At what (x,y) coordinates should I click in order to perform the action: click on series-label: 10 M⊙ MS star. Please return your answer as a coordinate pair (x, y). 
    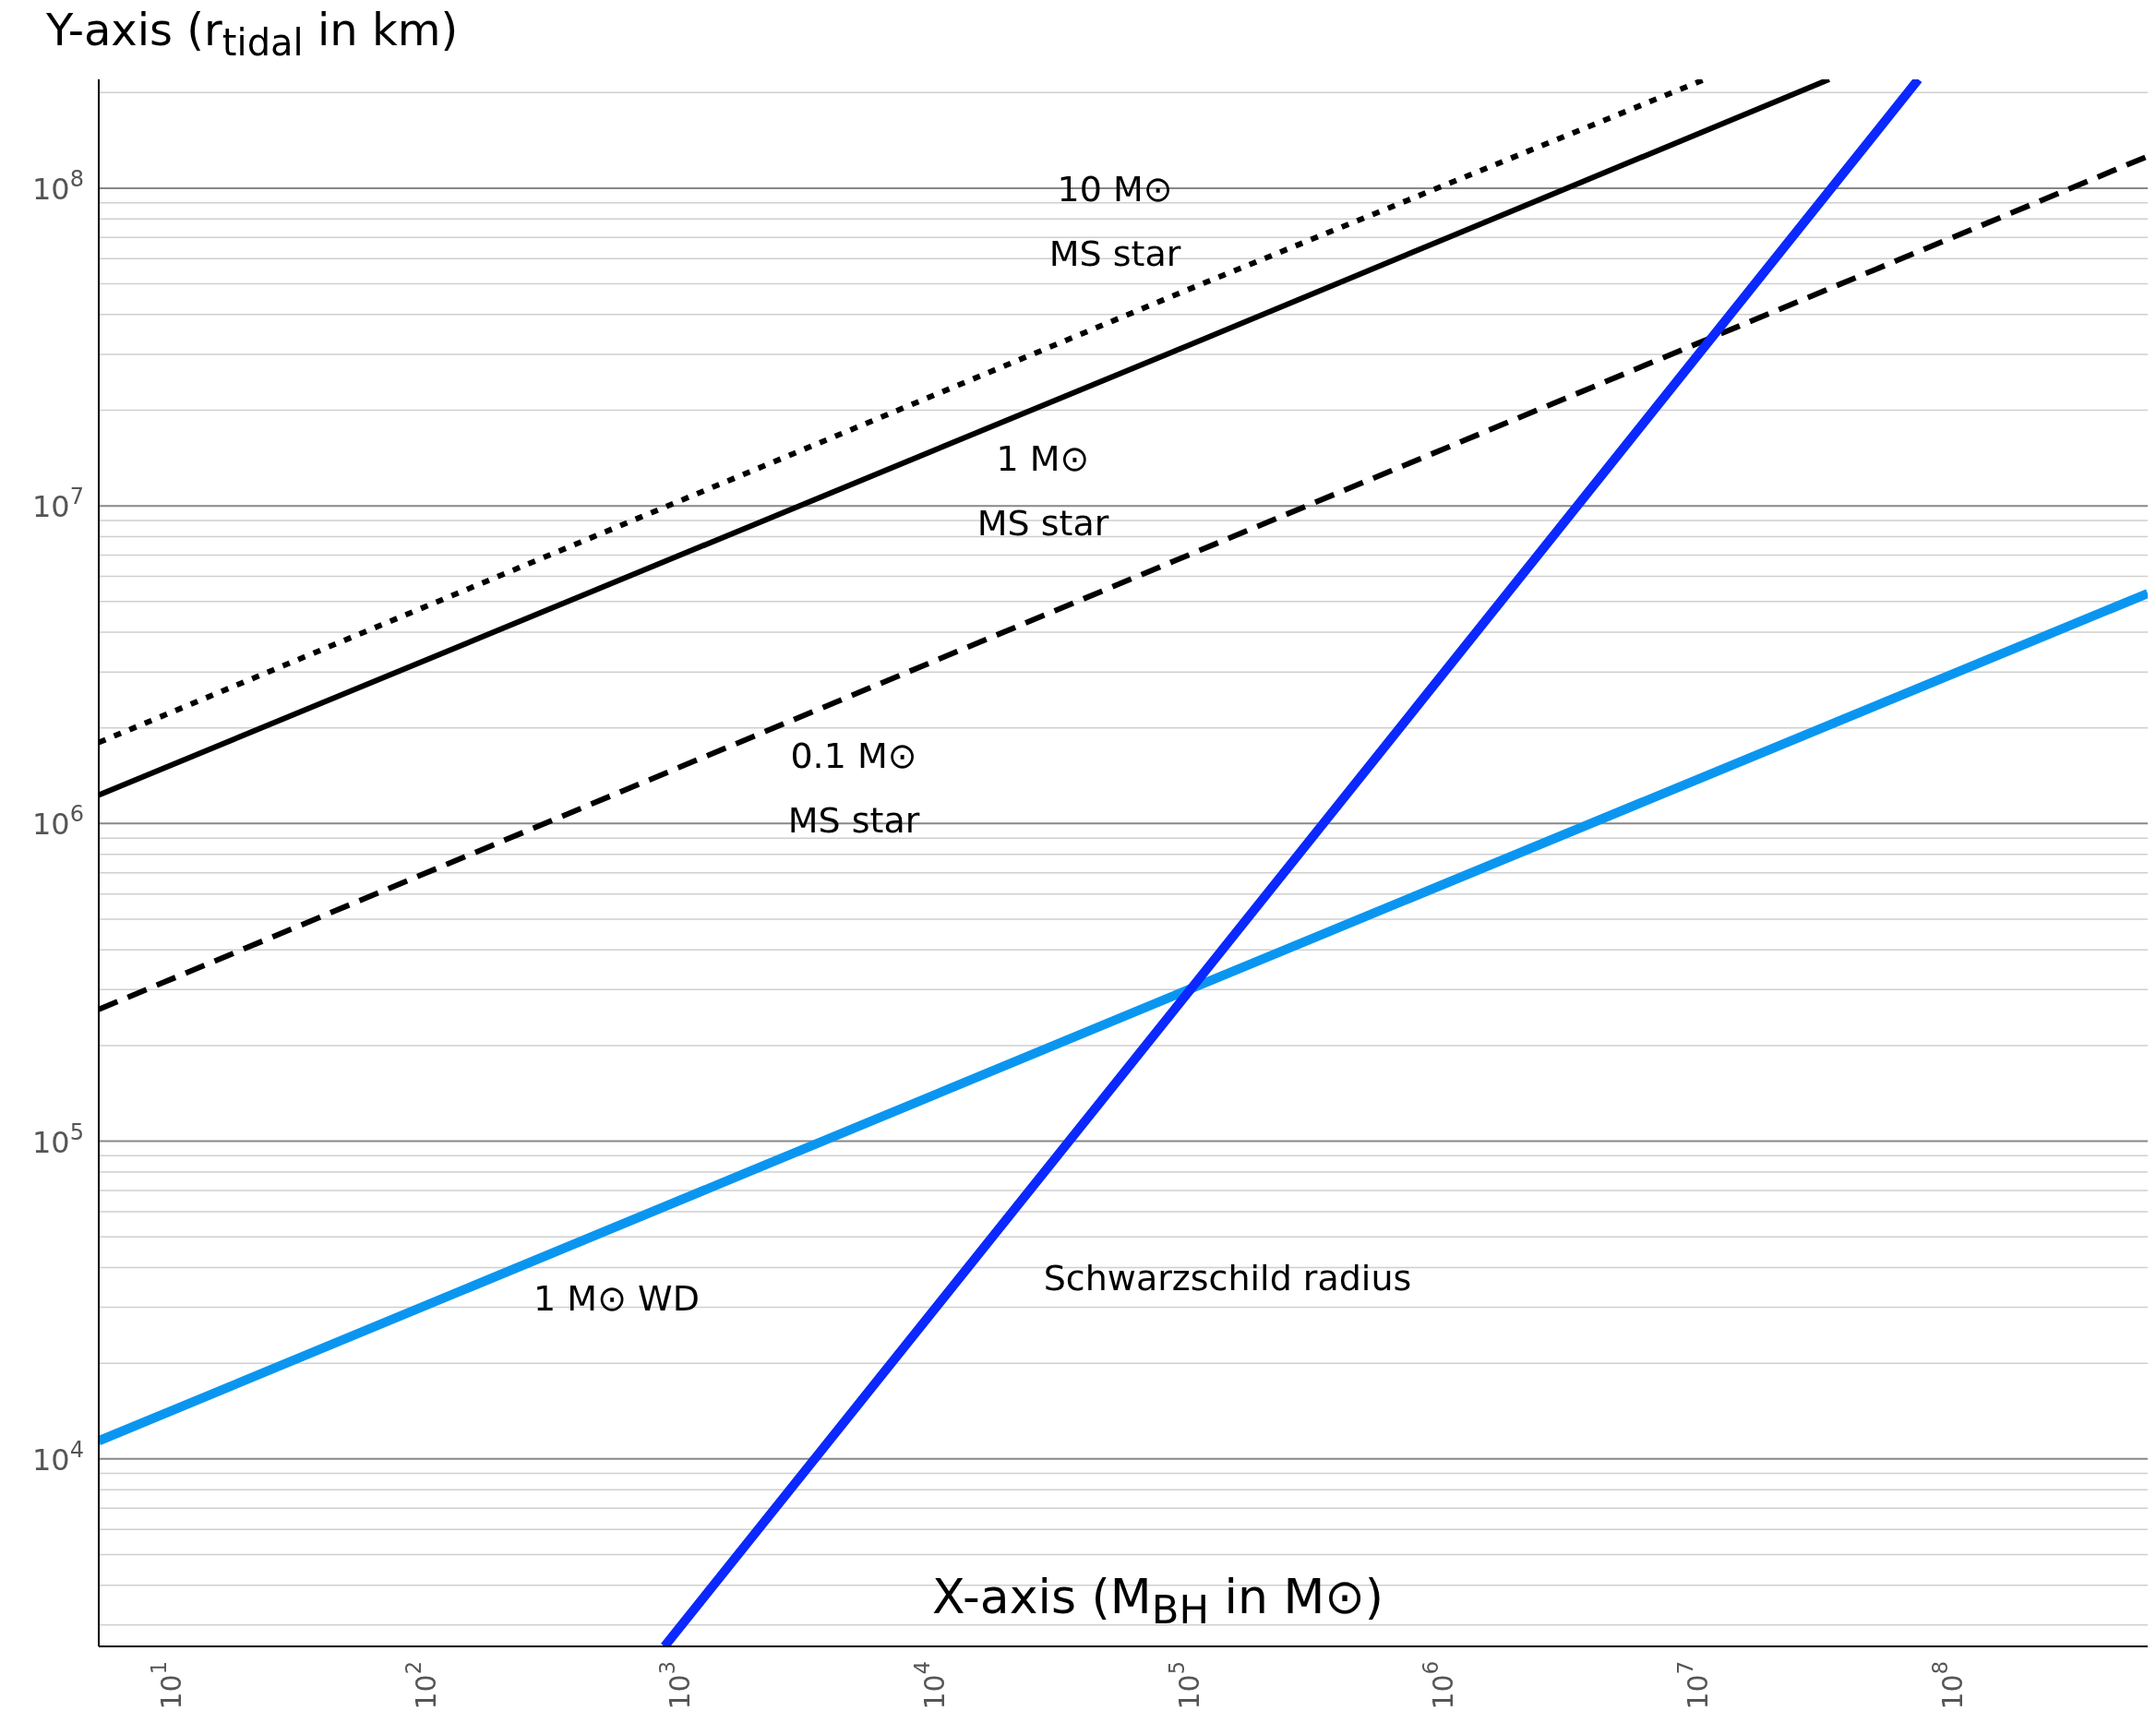
    Looking at the image, I should click on (1114, 221).